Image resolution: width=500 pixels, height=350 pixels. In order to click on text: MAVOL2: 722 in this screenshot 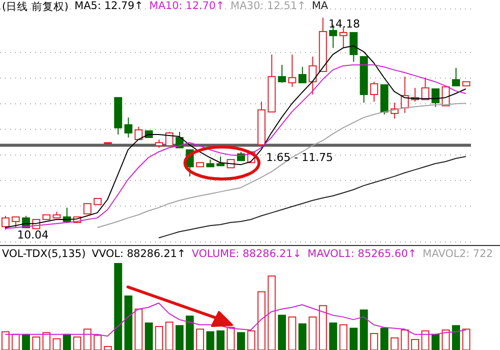, I will do `click(457, 254)`.